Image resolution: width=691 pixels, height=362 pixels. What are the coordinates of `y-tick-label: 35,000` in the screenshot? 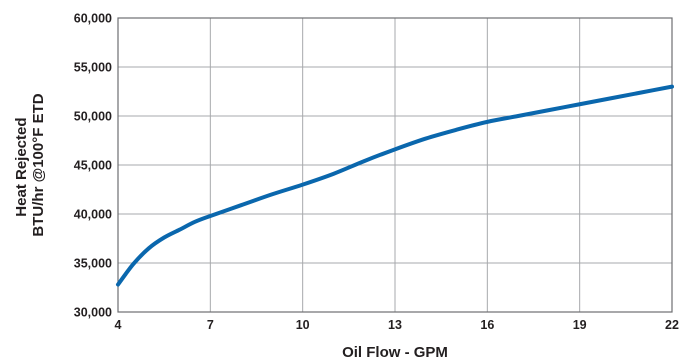 It's located at (93, 264).